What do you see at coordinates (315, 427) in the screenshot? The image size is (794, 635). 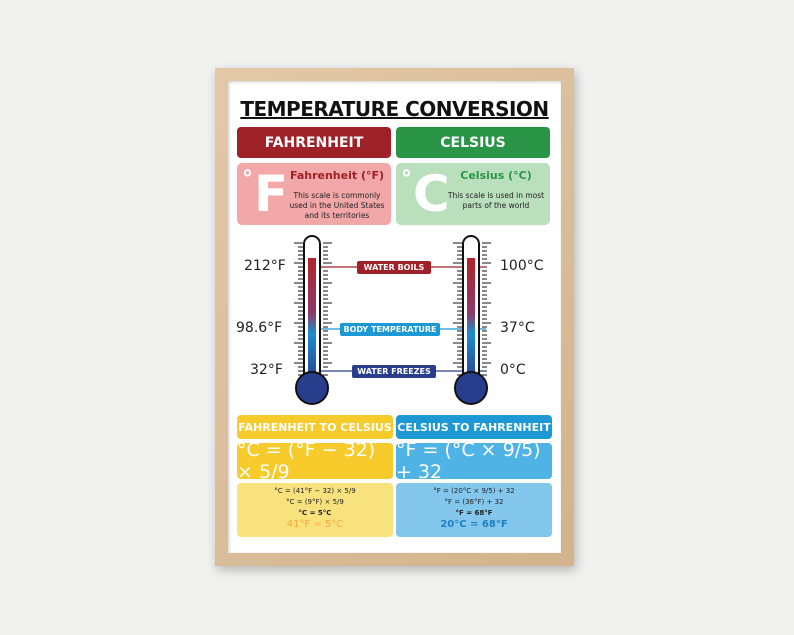 I see `f-to-c-header: FAHRENHEIT TO CELSIUS` at bounding box center [315, 427].